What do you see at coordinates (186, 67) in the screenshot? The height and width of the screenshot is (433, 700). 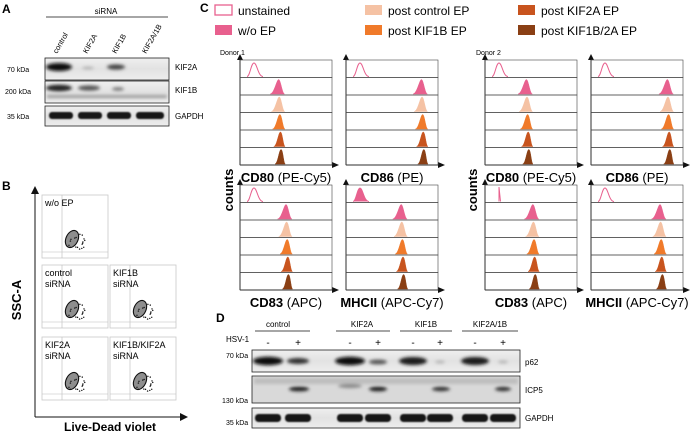 I see `protein-label: KIF2A` at bounding box center [186, 67].